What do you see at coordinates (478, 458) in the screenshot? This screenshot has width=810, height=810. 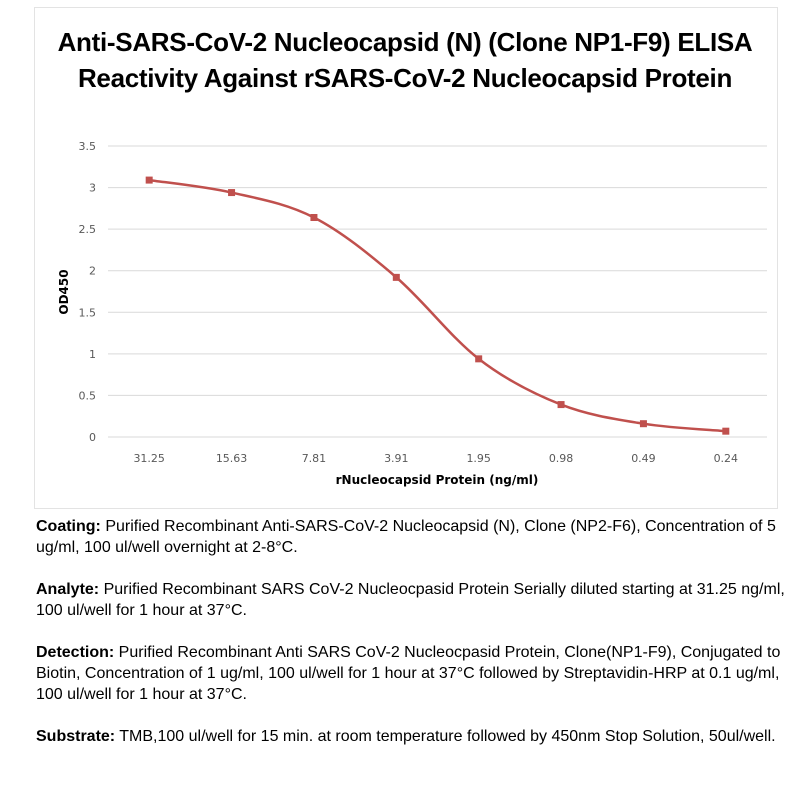 I see `x-tick-label: 1.95` at bounding box center [478, 458].